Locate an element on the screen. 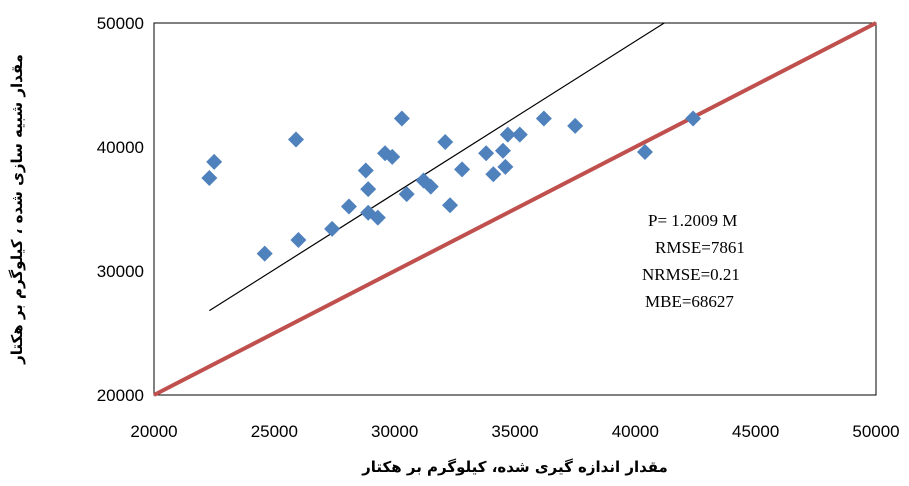 This screenshot has height=486, width=909. x-tick-label: 25000 is located at coordinates (274, 431).